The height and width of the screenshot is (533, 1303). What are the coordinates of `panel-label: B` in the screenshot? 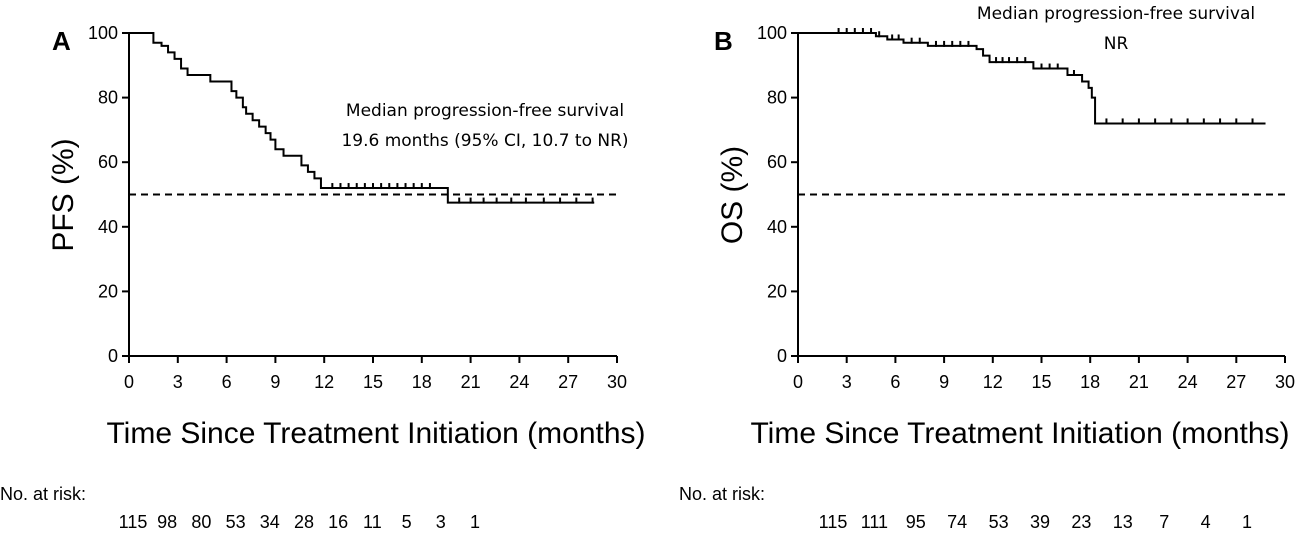 It's located at (723, 41).